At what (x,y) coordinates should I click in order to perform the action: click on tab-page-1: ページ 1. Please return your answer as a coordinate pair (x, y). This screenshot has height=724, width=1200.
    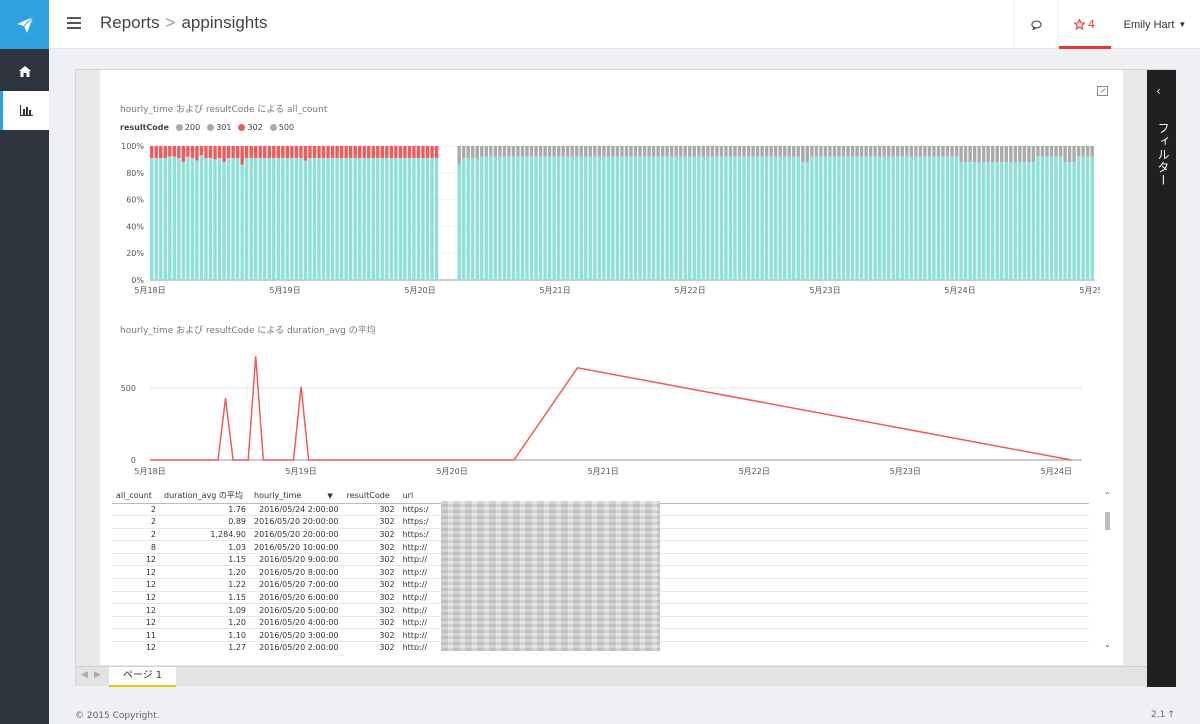
    Looking at the image, I should click on (142, 677).